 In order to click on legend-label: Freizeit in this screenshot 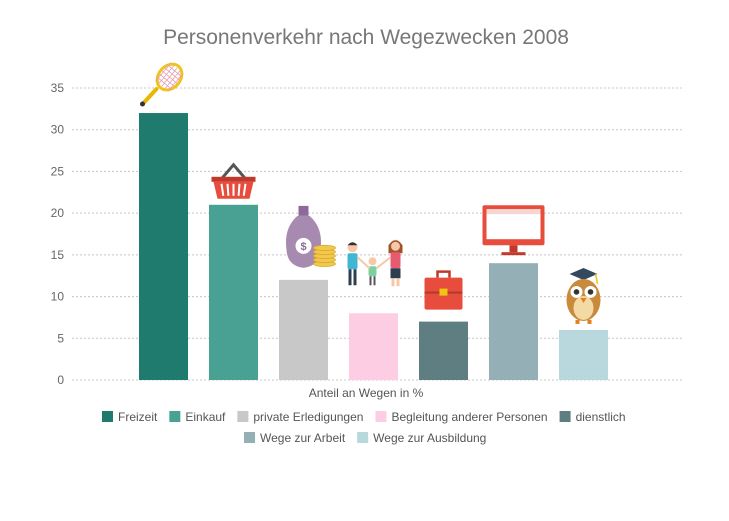, I will do `click(138, 417)`.